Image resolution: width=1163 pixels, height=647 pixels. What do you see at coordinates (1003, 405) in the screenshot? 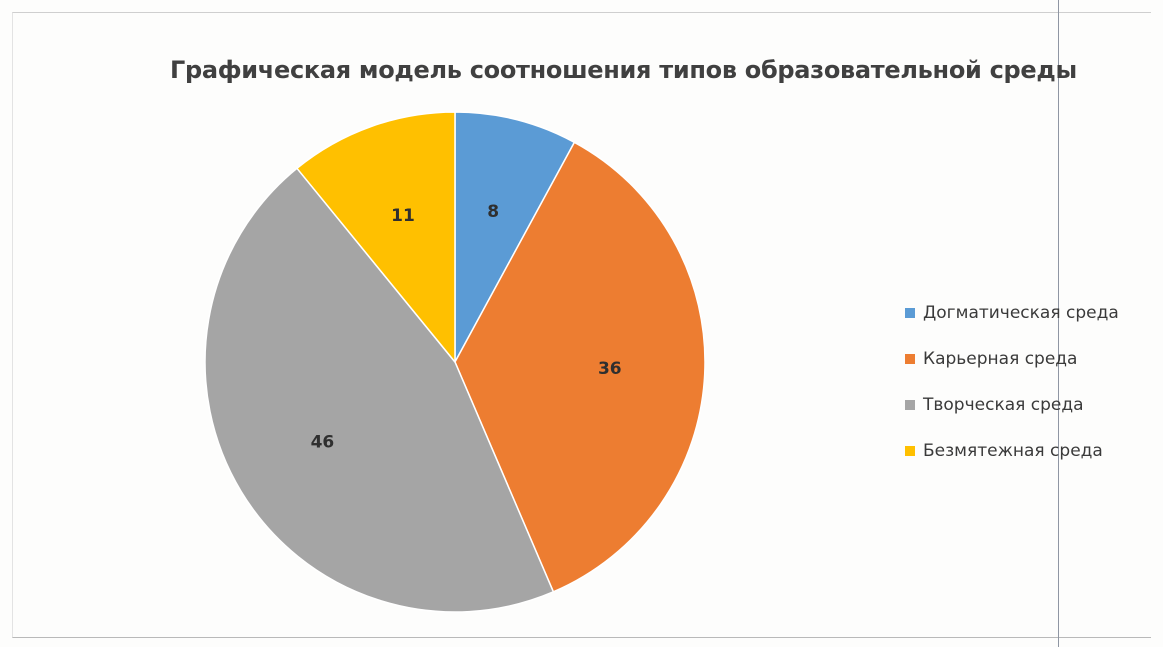
I see `legend-label-3: Творческая среда` at bounding box center [1003, 405].